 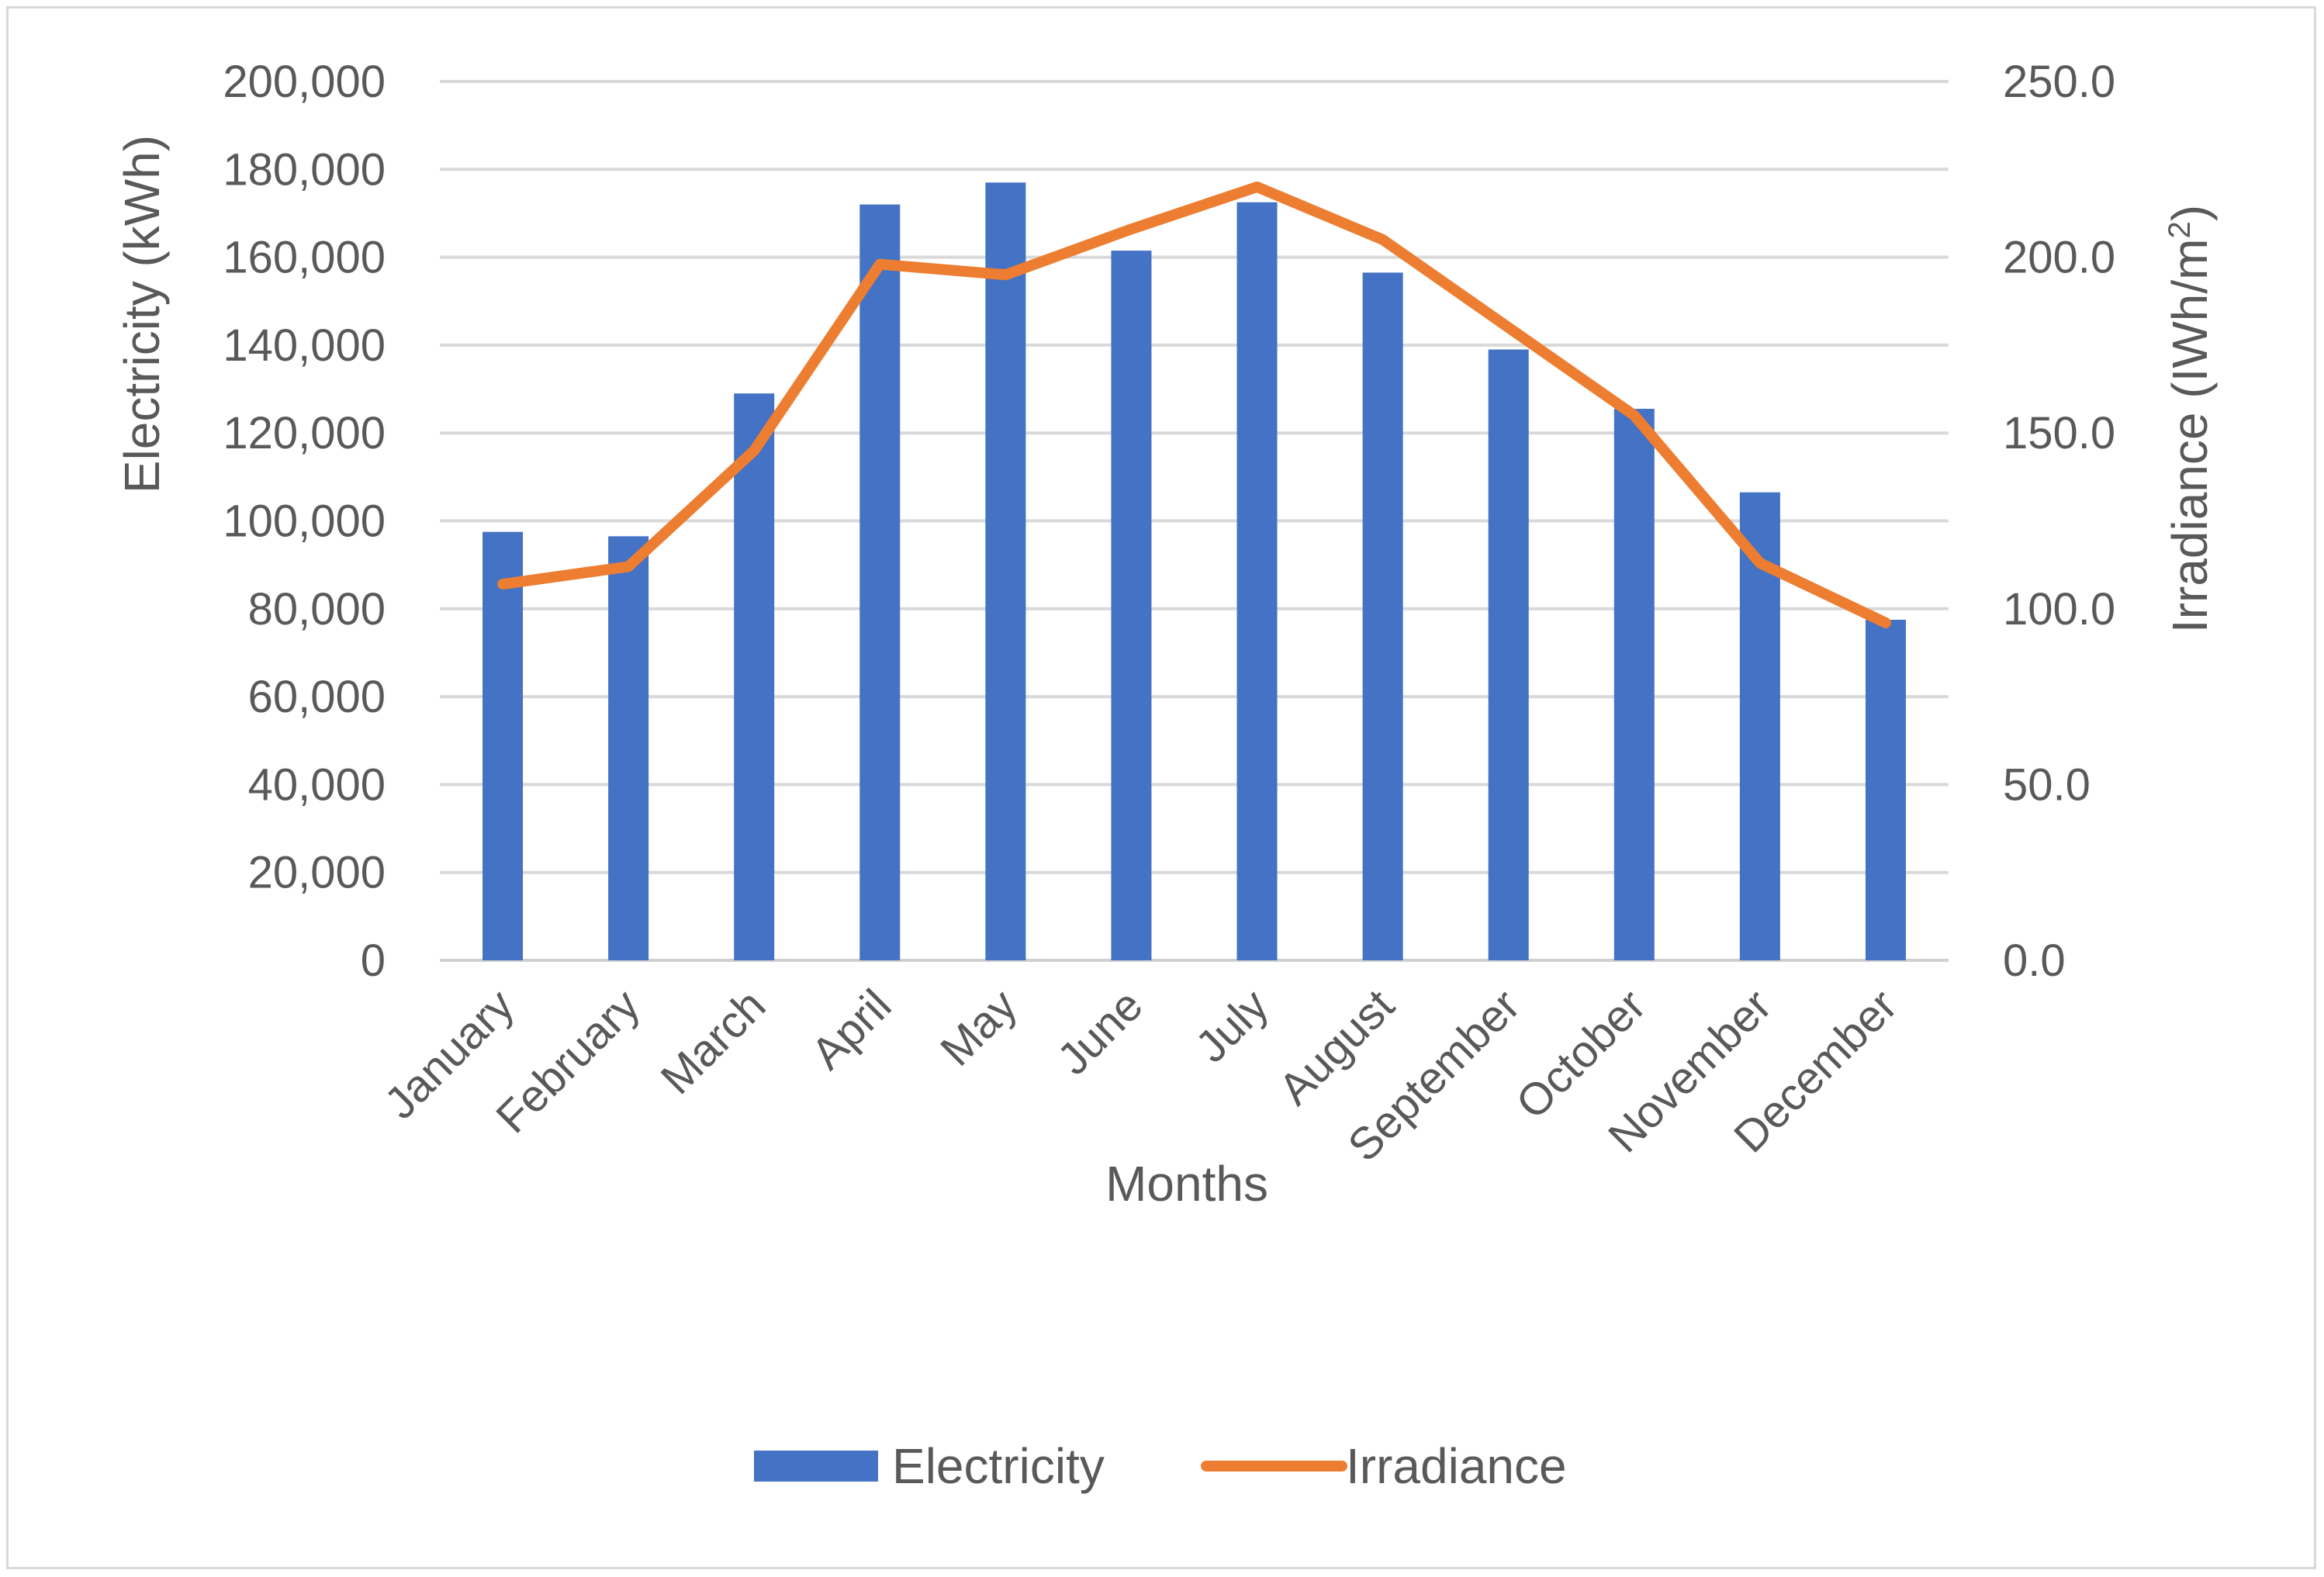 I want to click on y-right-axis-title: Irradiance (IWh/m2), so click(x=2190, y=419).